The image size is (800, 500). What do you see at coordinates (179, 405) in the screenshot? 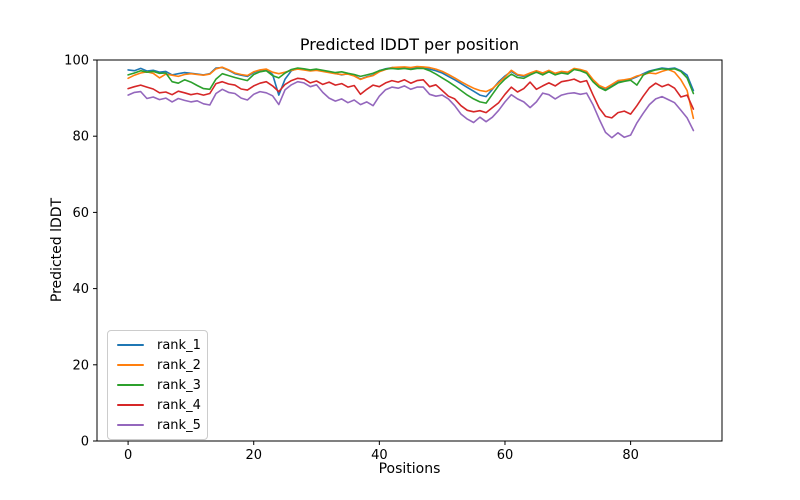
I see `legend-label: rank_4` at bounding box center [179, 405].